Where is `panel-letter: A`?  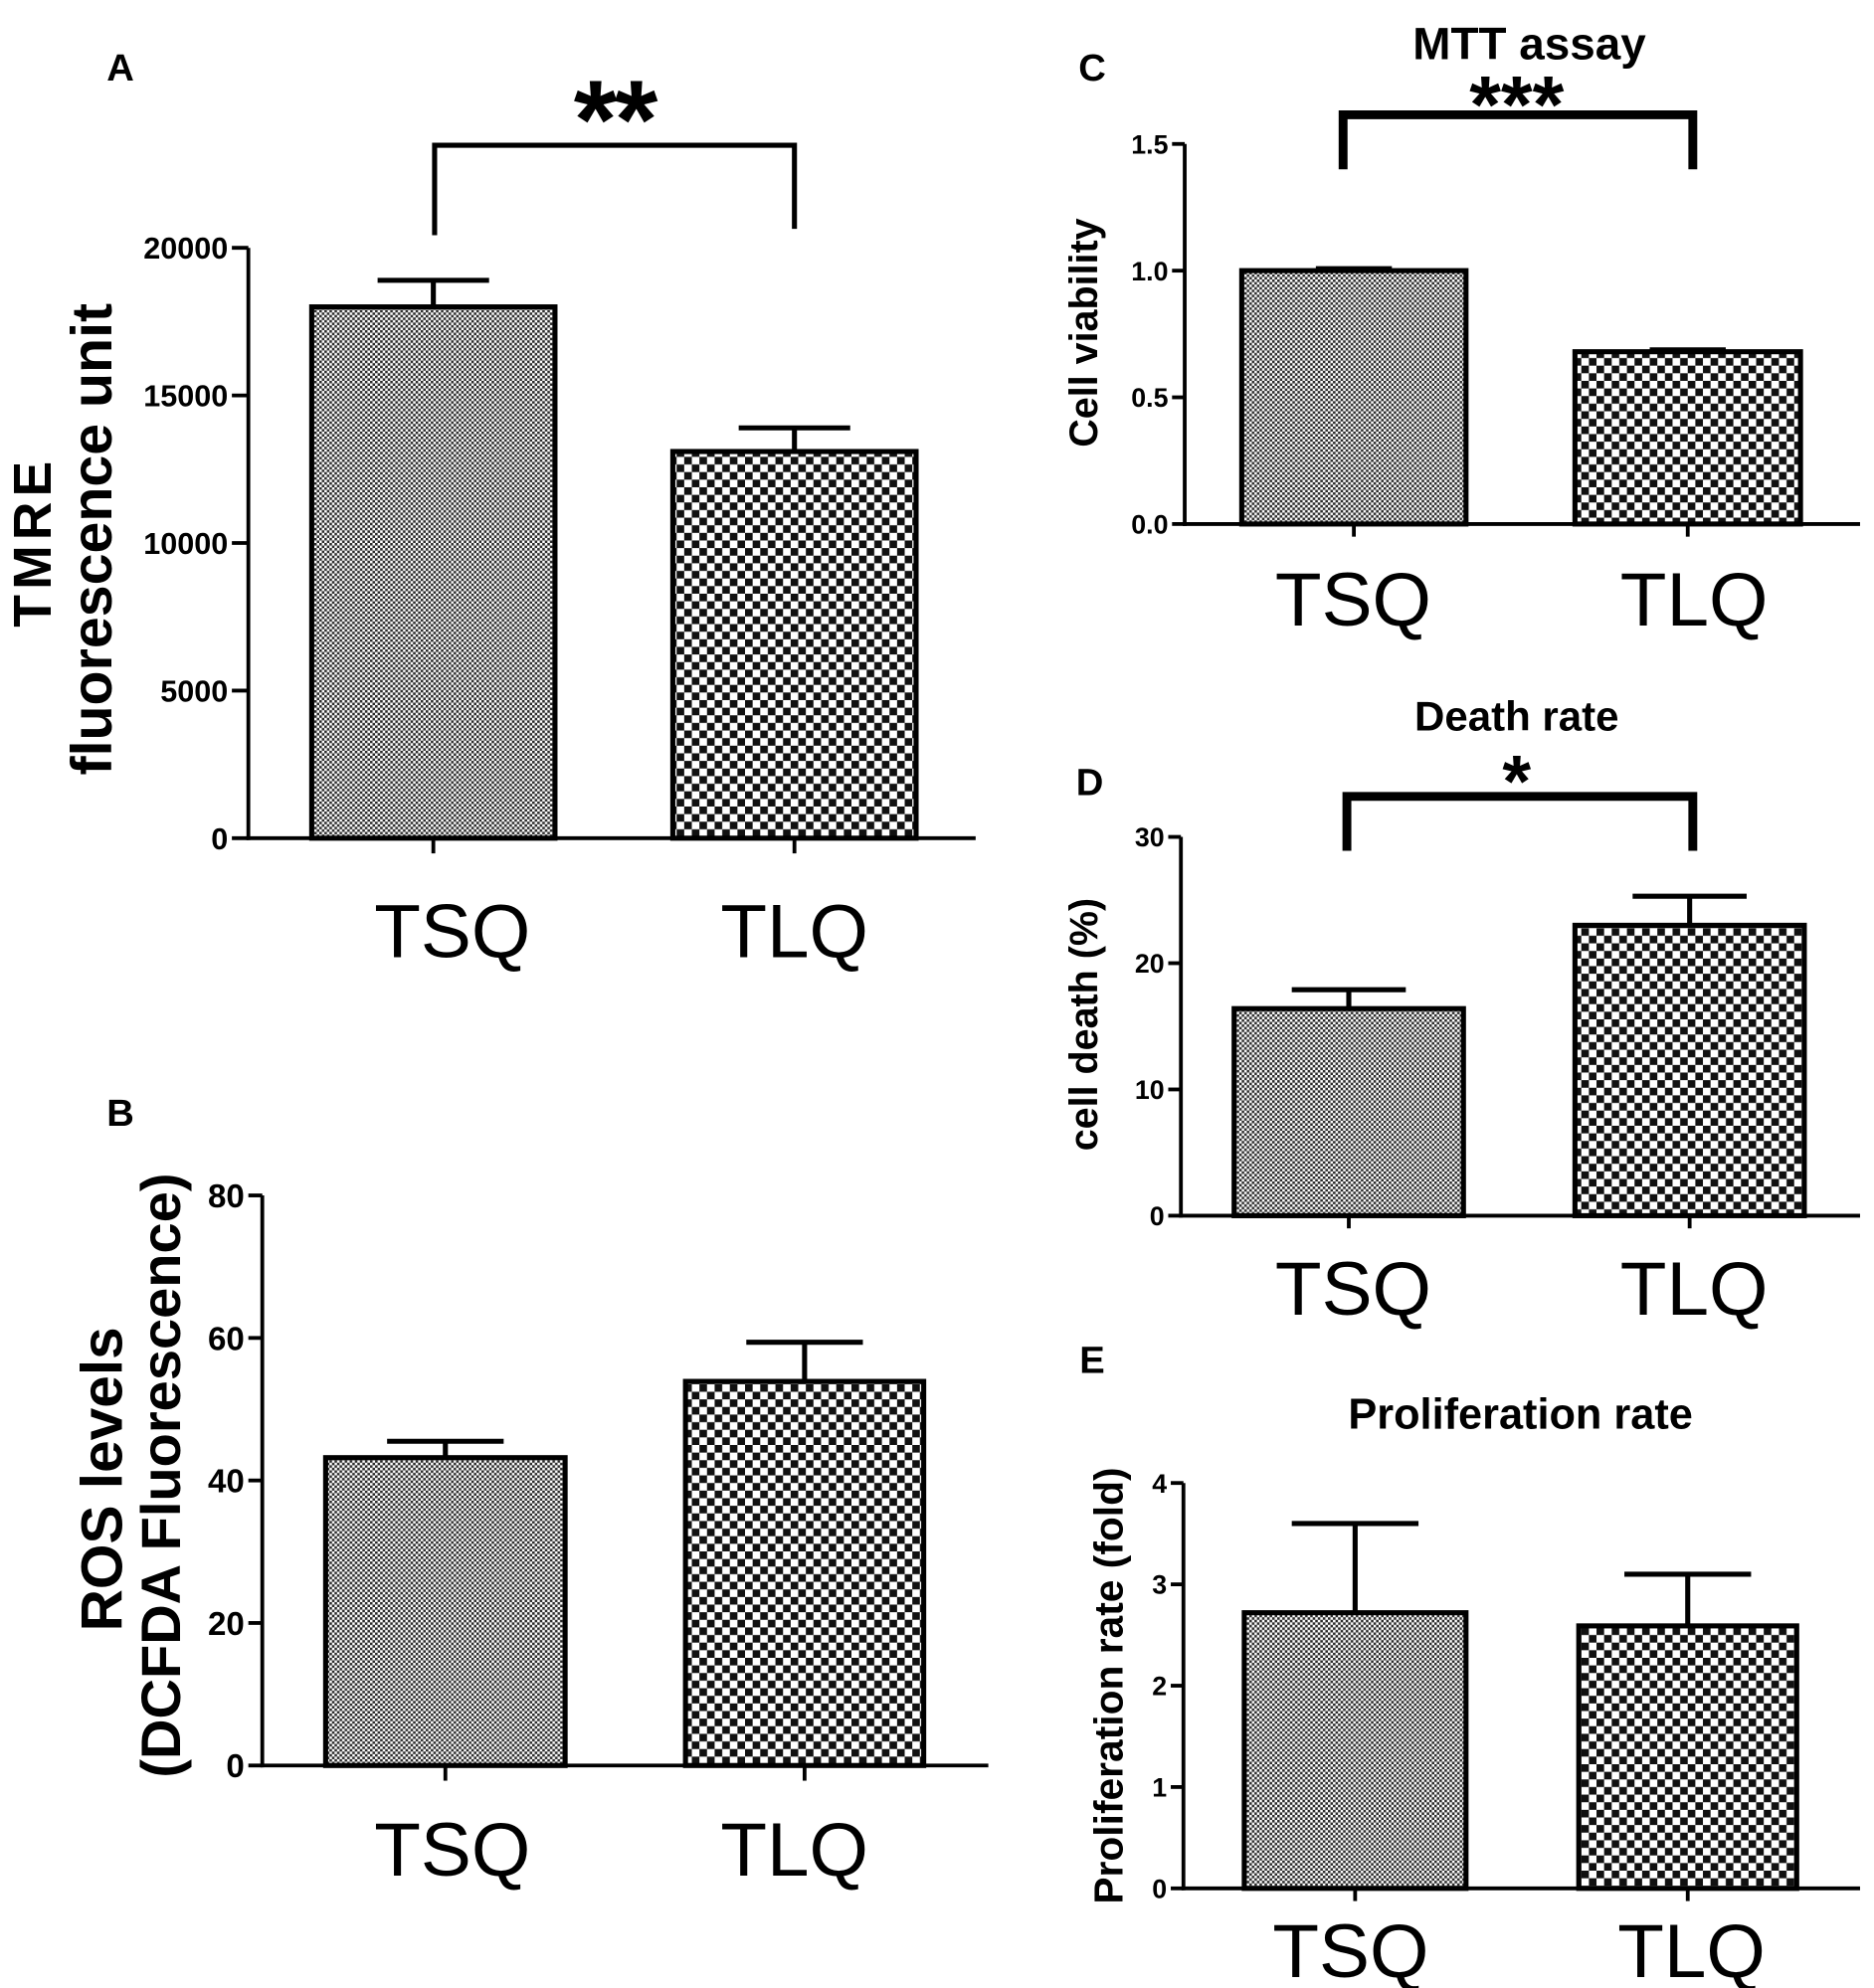
panel-letter: A is located at coordinates (120, 68).